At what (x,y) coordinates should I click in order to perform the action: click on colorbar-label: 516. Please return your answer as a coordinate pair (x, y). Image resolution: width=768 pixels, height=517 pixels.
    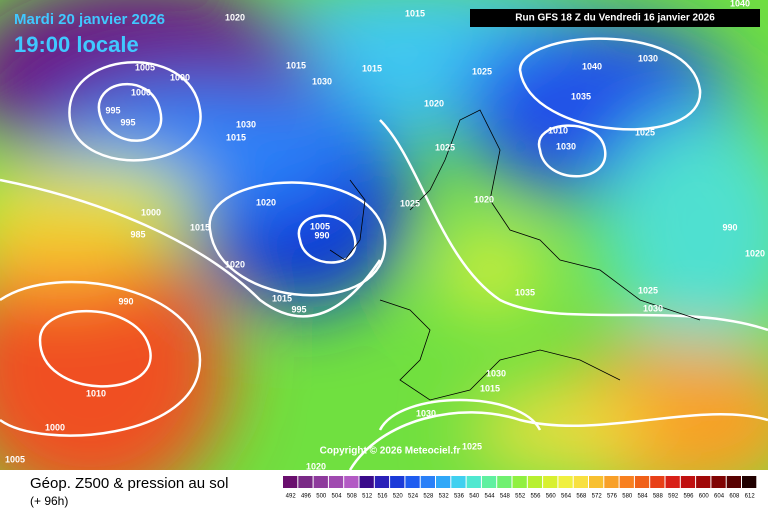
    Looking at the image, I should click on (382, 497).